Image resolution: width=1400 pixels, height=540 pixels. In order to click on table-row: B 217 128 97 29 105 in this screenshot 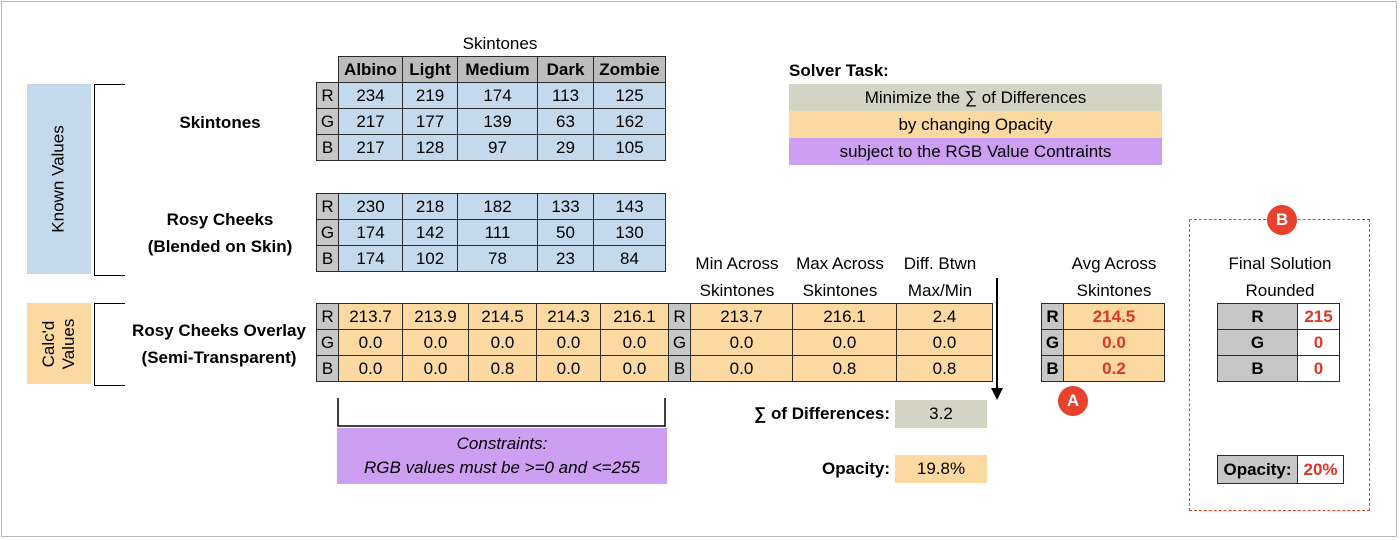, I will do `click(491, 147)`.